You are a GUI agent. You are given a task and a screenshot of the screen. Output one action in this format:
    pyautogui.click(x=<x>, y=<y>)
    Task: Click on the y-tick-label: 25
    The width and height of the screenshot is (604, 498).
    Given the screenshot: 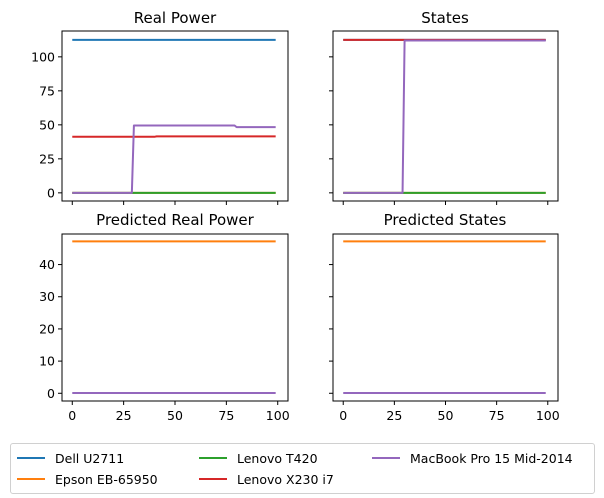 What is the action you would take?
    pyautogui.click(x=47, y=158)
    